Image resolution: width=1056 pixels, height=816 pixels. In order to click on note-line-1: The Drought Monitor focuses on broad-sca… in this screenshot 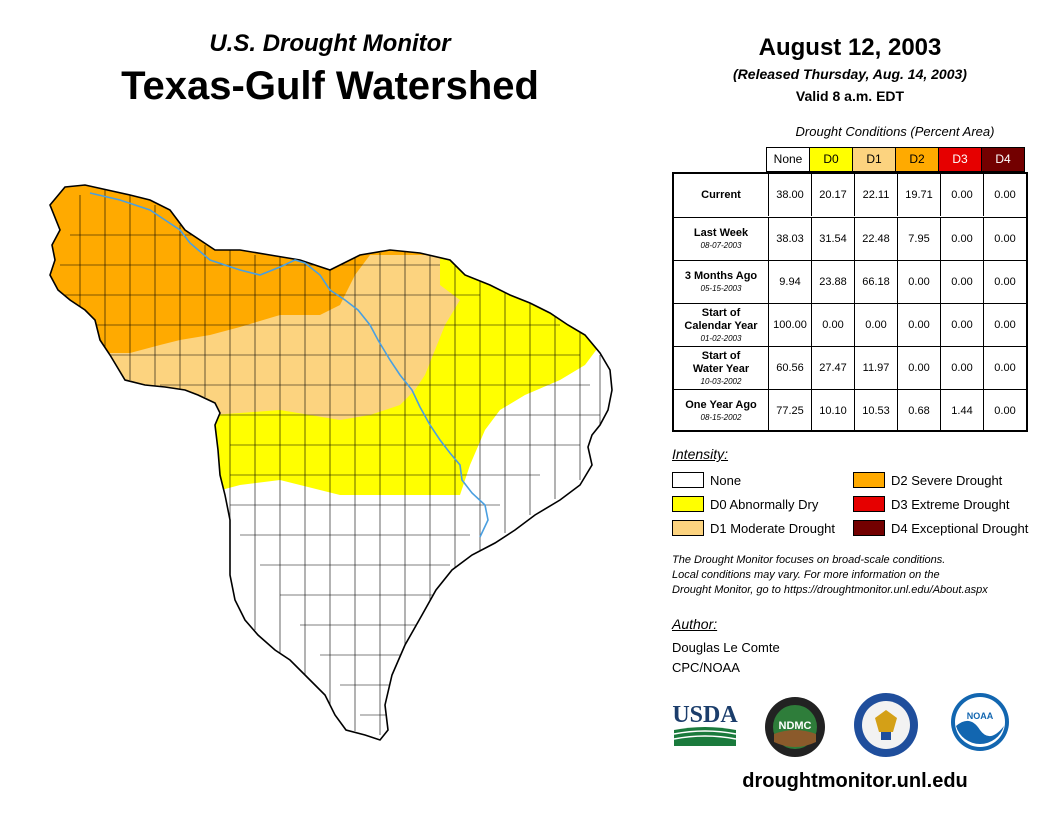, I will do `click(809, 560)`.